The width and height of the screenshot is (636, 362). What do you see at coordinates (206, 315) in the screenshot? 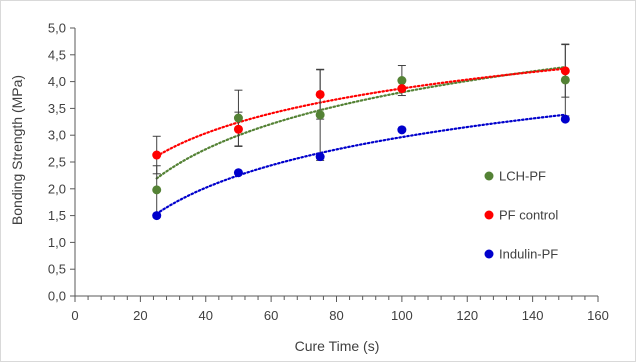
I see `x-tick-label: 40` at bounding box center [206, 315].